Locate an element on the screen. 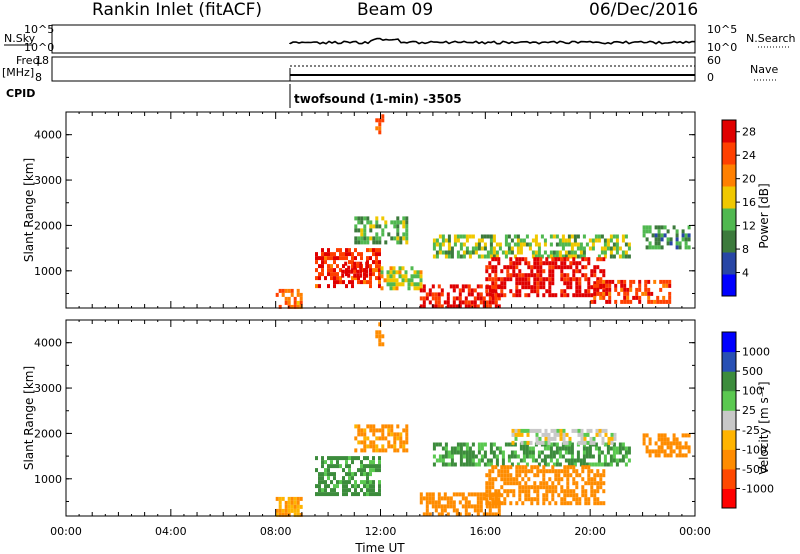 The height and width of the screenshot is (554, 800). nsky-panel-frame is located at coordinates (373, 39).